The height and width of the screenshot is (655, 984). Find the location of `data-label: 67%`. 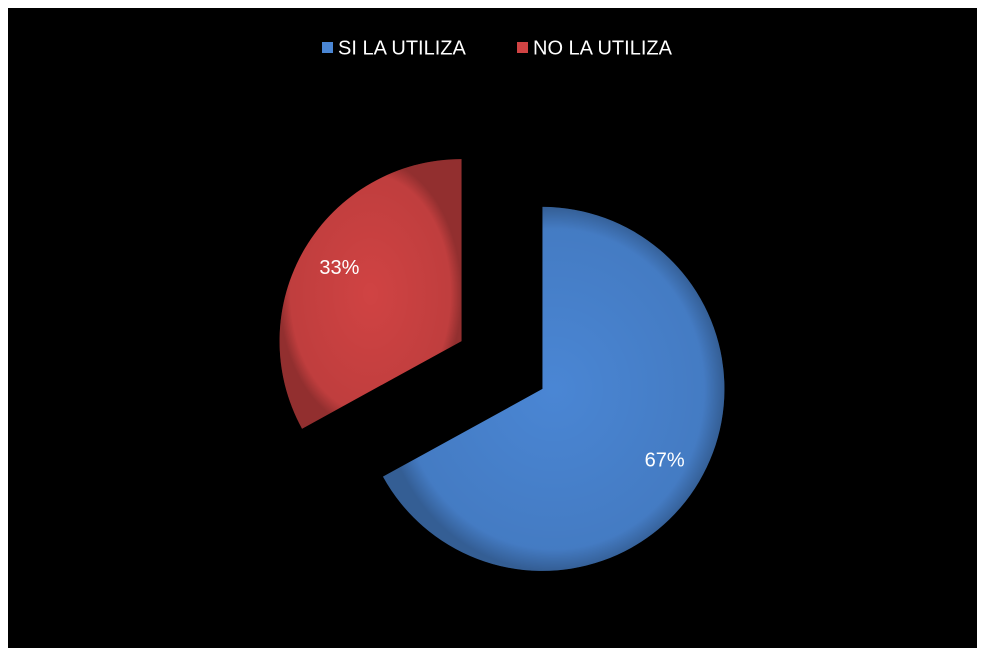

data-label: 67% is located at coordinates (665, 460).